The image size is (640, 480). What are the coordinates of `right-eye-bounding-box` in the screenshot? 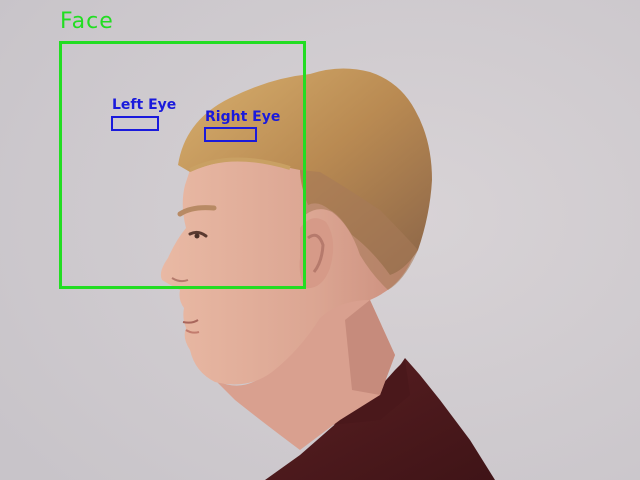 It's located at (230, 134).